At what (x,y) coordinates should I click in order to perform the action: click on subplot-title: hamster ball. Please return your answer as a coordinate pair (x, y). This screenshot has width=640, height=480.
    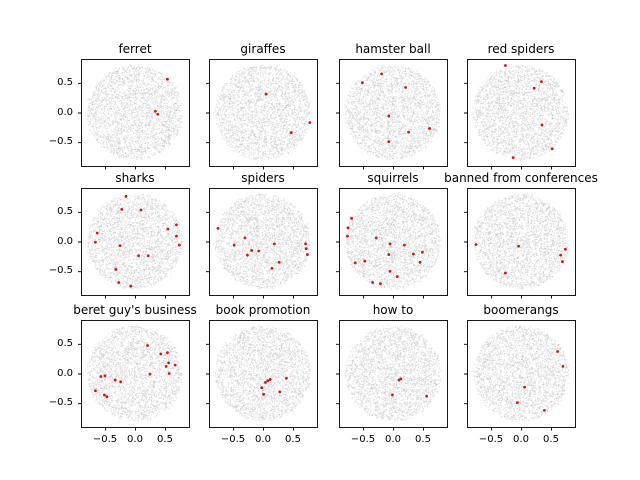
    Looking at the image, I should click on (393, 49).